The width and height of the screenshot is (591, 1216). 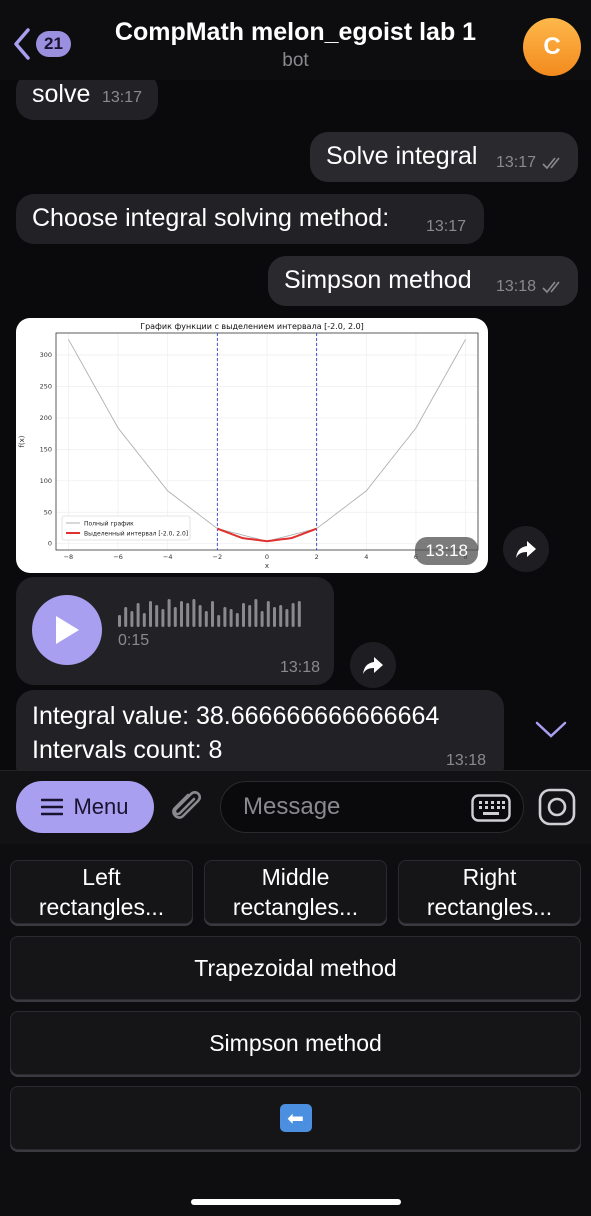 I want to click on y-tick-label: 100, so click(x=46, y=481).